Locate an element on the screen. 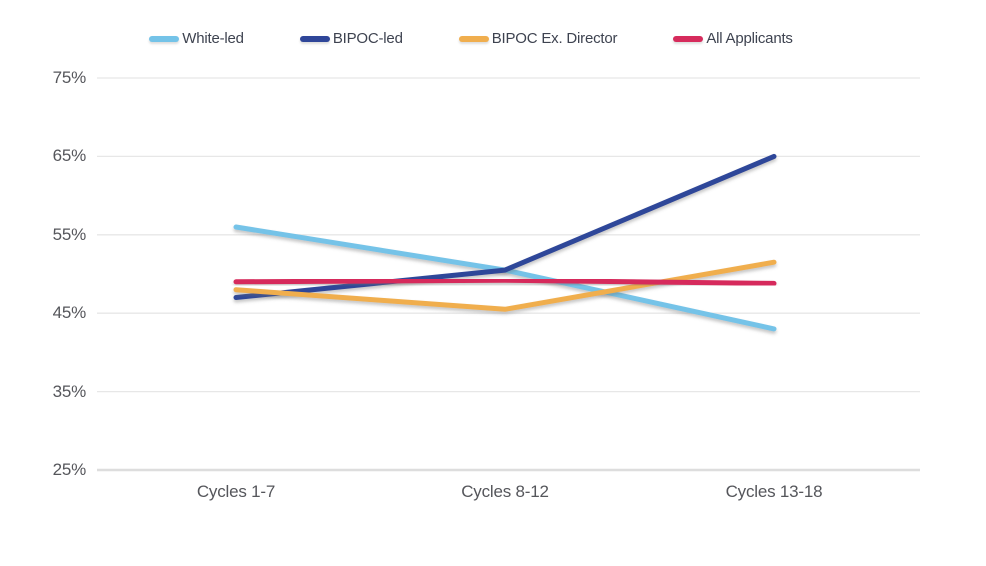  legend-label: All Applicants is located at coordinates (749, 38).